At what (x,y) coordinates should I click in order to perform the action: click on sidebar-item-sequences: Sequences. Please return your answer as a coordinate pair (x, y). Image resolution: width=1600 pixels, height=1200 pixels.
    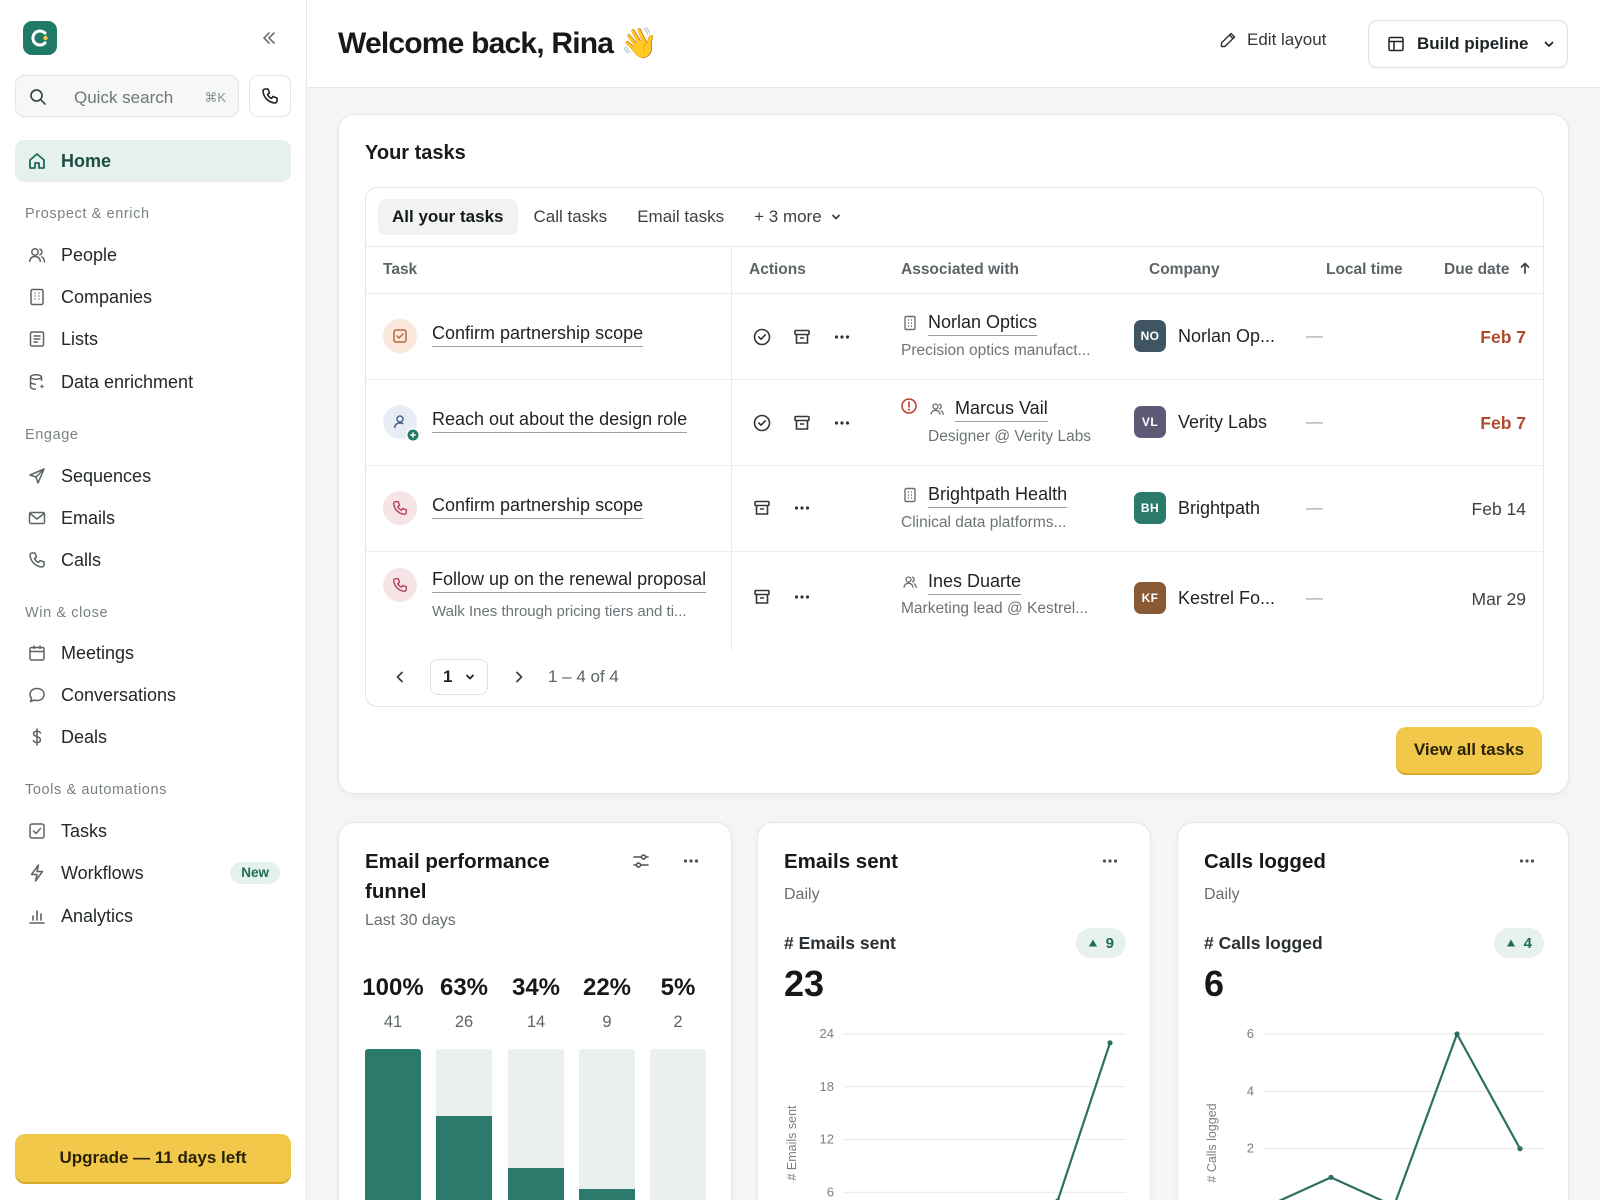
    Looking at the image, I should click on (153, 476).